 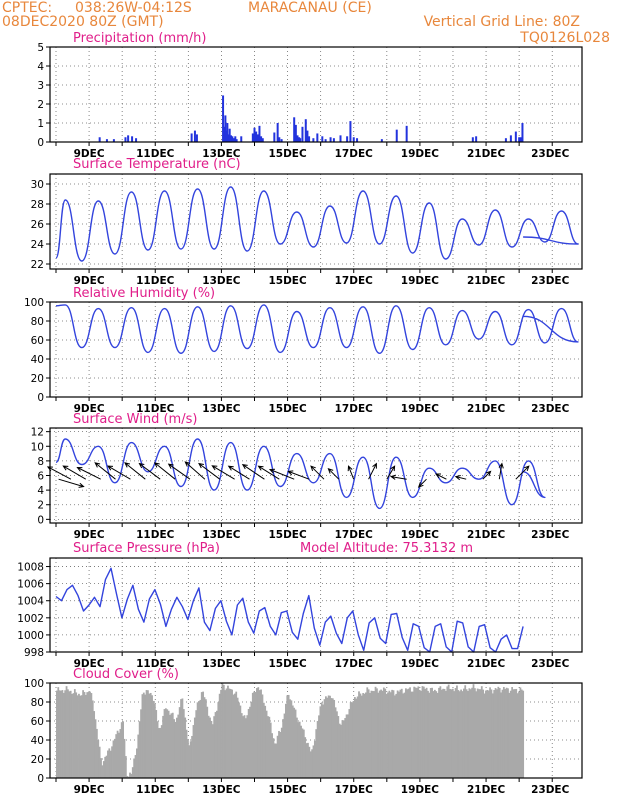 I want to click on cloud-ytick-label: 0, so click(x=40, y=779).